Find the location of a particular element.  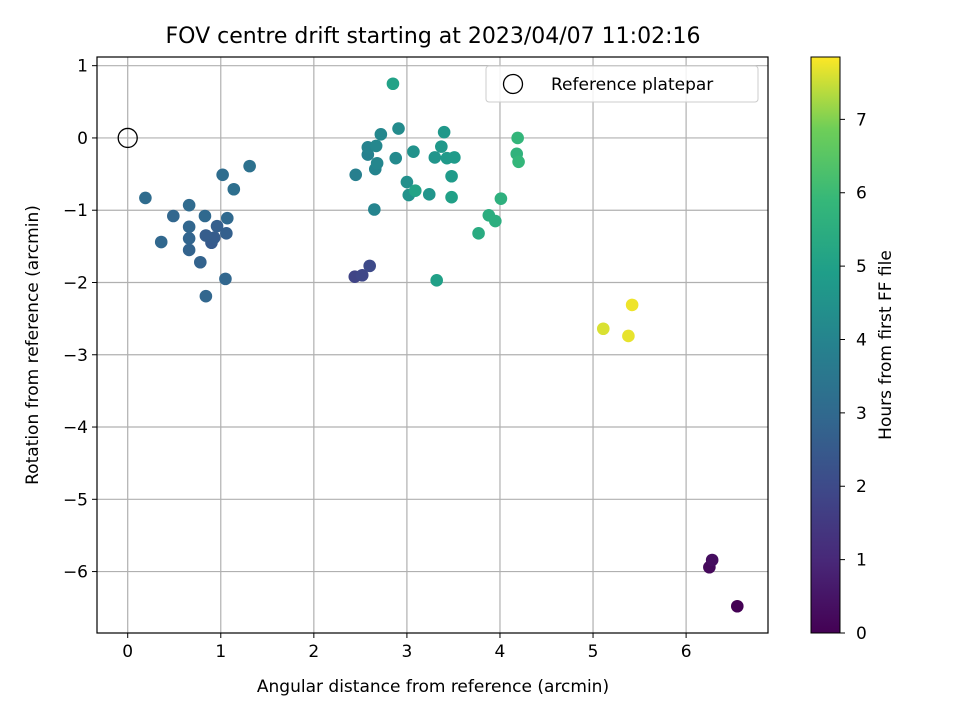

y-tick-label: −3 is located at coordinates (75, 356).